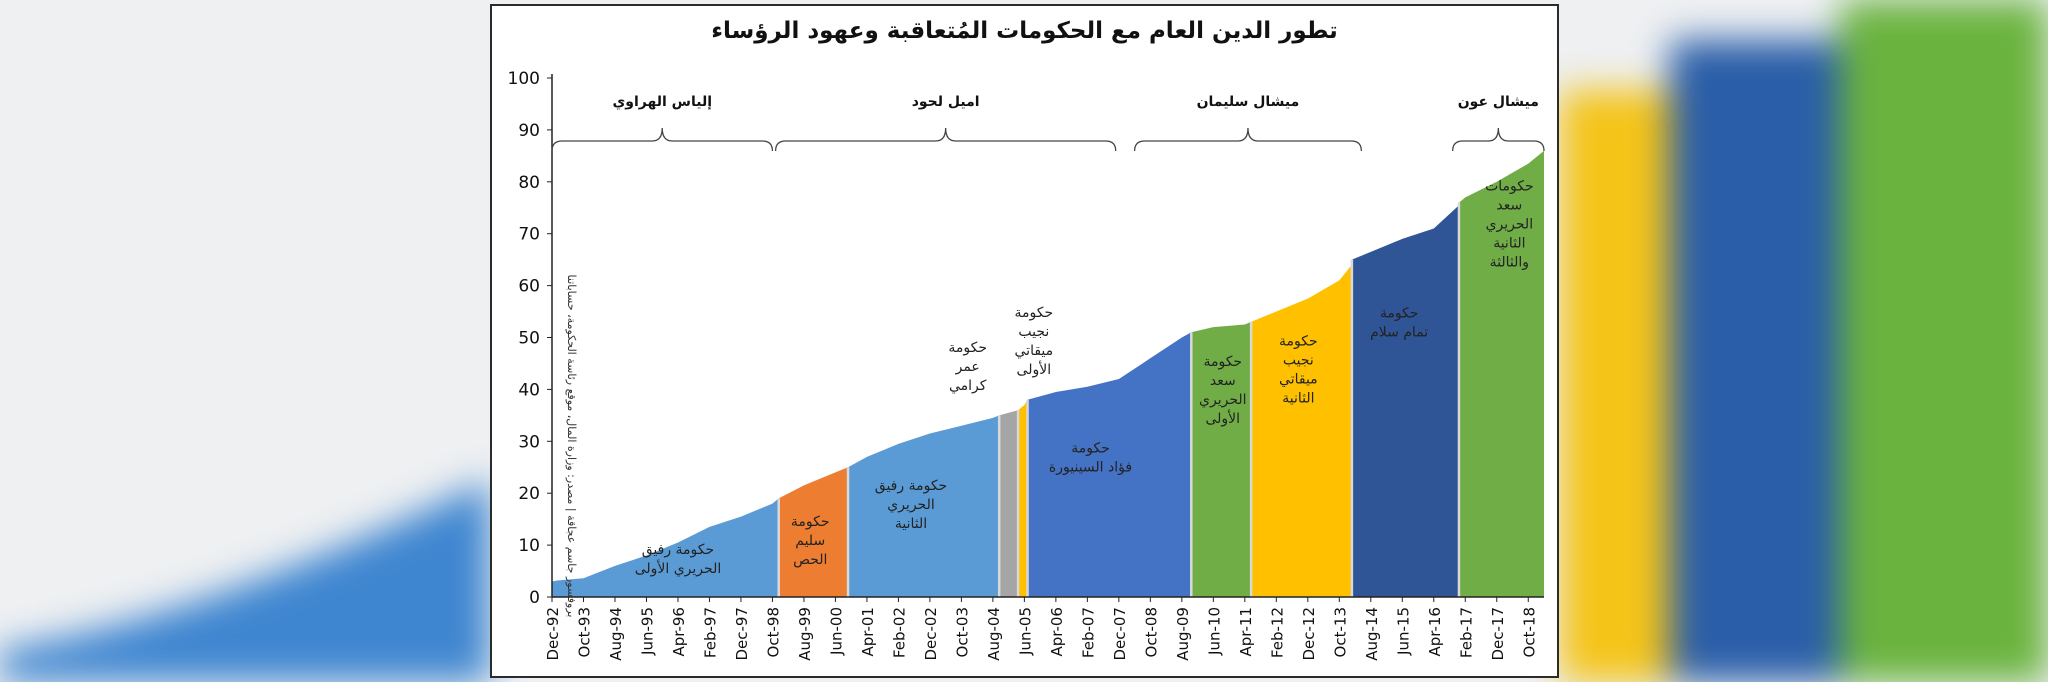 The height and width of the screenshot is (682, 2048). What do you see at coordinates (1025, 631) in the screenshot?
I see `x-tick-label: Jun-05` at bounding box center [1025, 631].